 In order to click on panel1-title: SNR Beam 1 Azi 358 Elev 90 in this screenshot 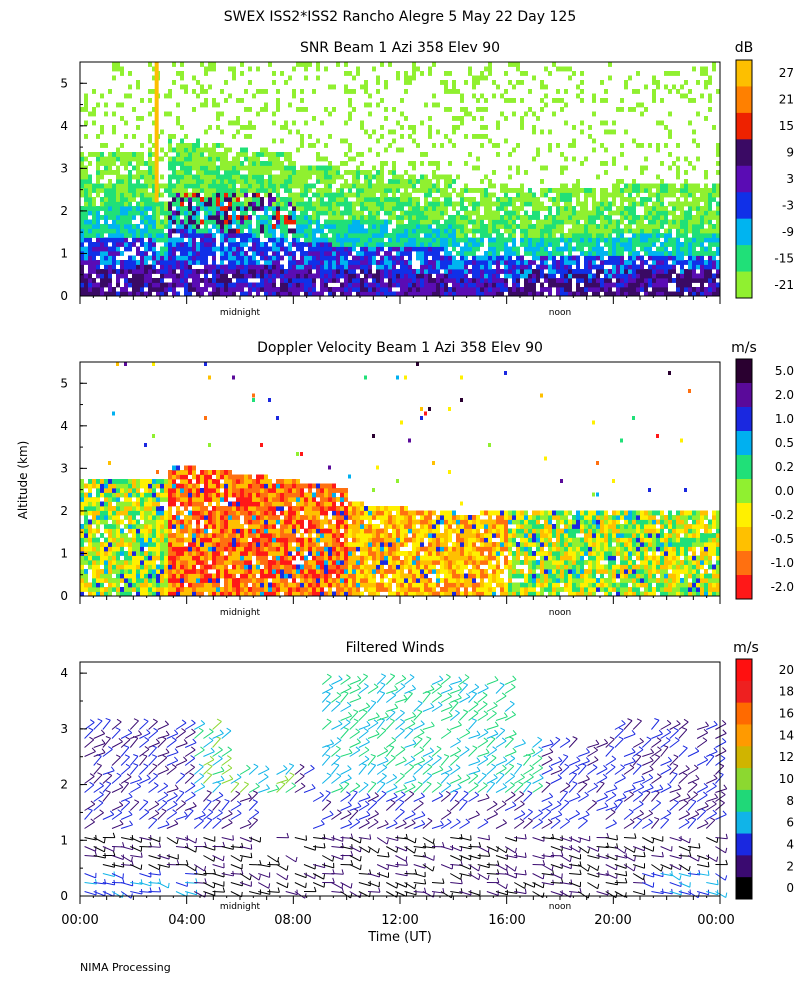, I will do `click(400, 48)`.